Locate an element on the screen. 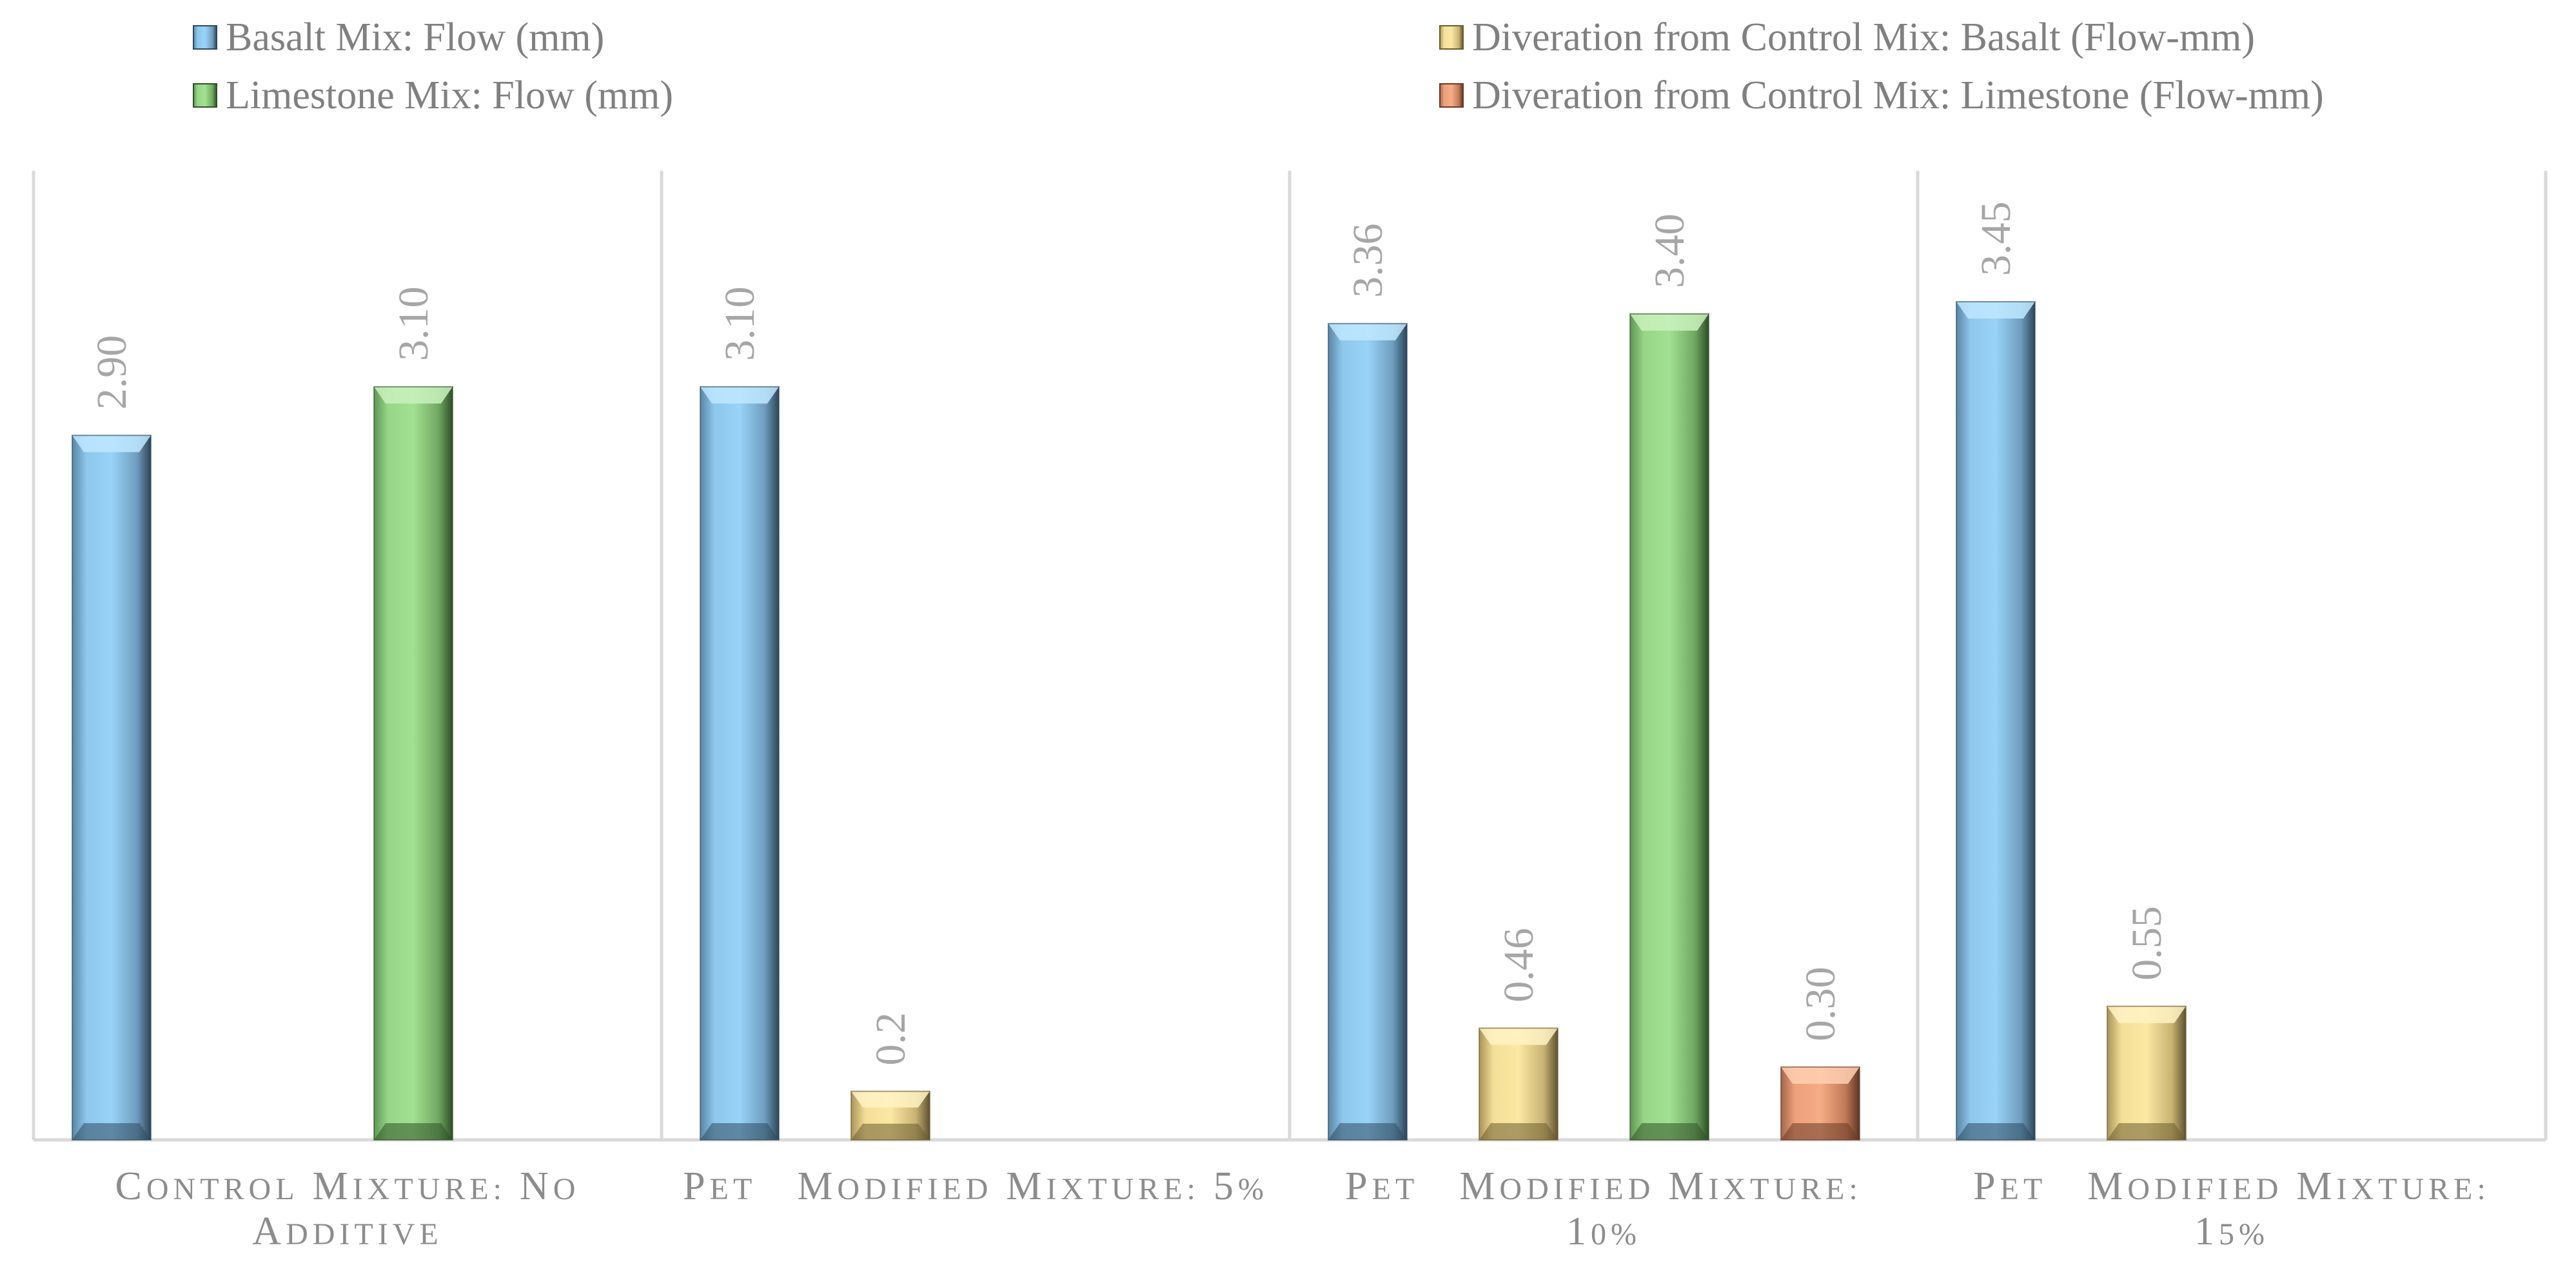 The width and height of the screenshot is (2576, 1274). legend-label-limestone-mix-flow-mm: Limestone Mix: Flow (mm) is located at coordinates (449, 95).